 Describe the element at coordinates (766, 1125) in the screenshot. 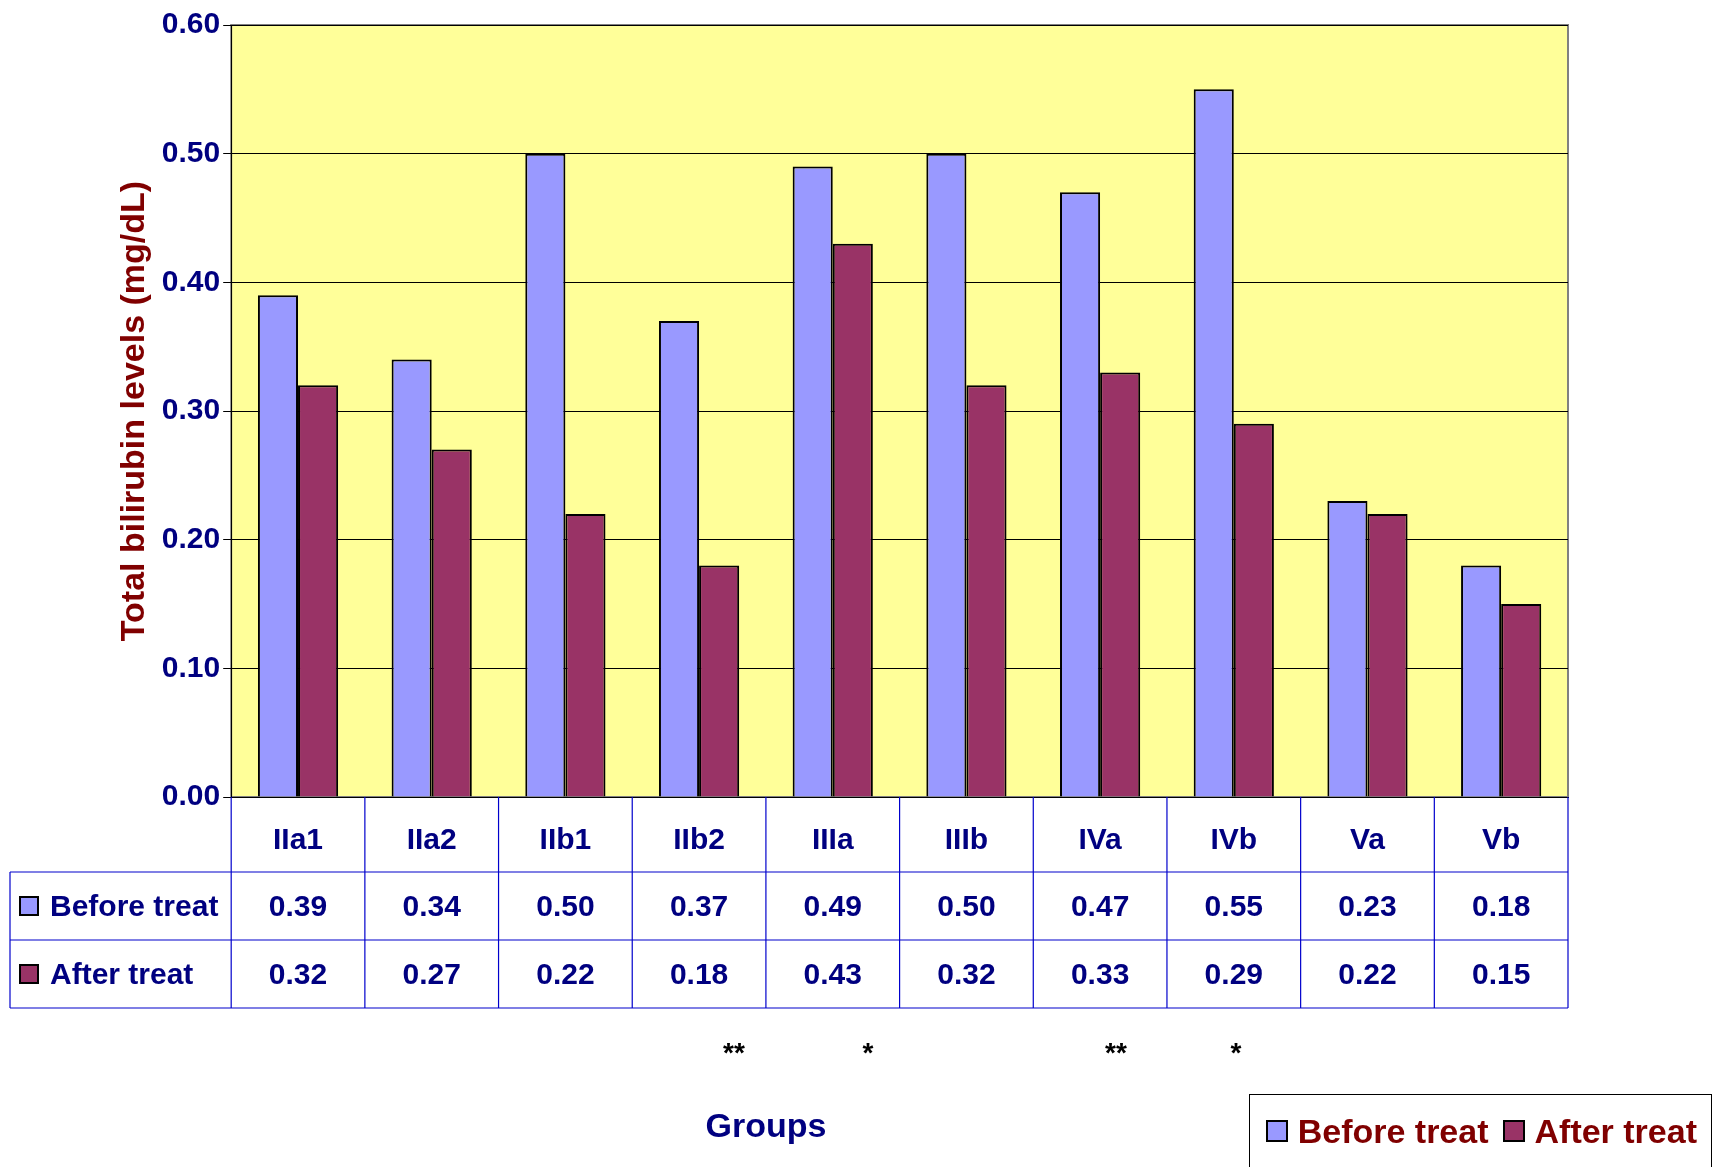

I see `text: Groups` at that location.